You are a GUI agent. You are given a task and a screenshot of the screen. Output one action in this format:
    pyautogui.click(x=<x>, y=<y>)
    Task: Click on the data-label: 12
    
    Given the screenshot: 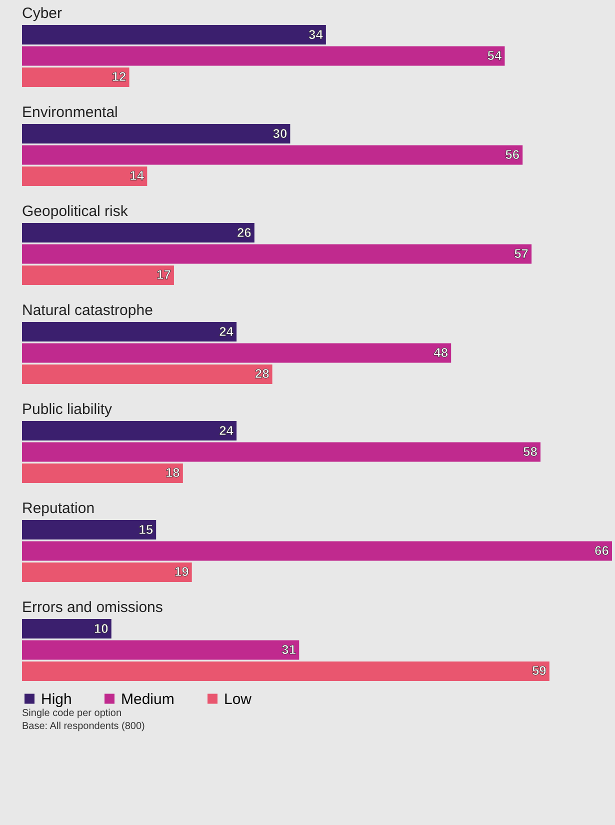 What is the action you would take?
    pyautogui.click(x=119, y=76)
    